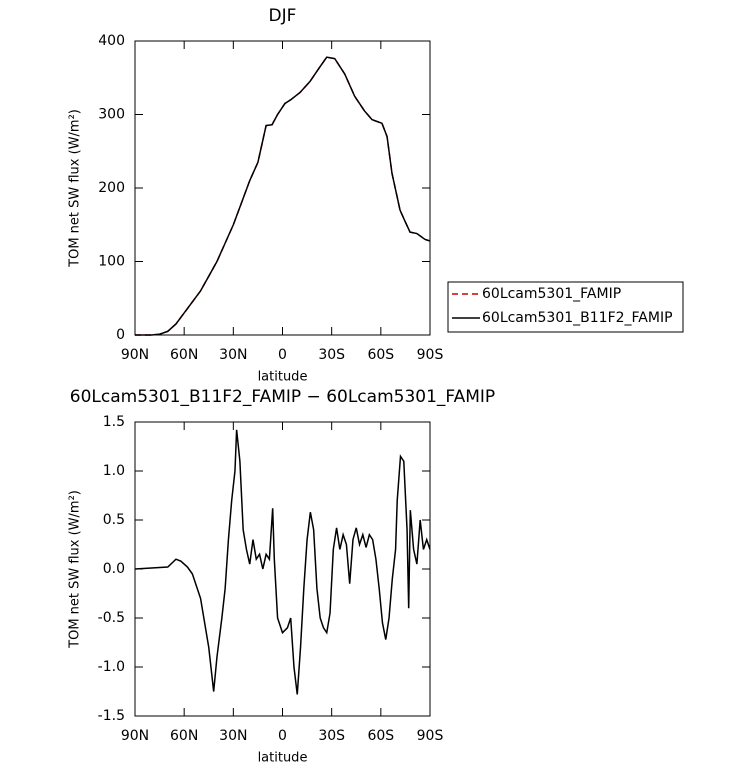  What do you see at coordinates (114, 422) in the screenshot?
I see `y-tick-label: 1.5` at bounding box center [114, 422].